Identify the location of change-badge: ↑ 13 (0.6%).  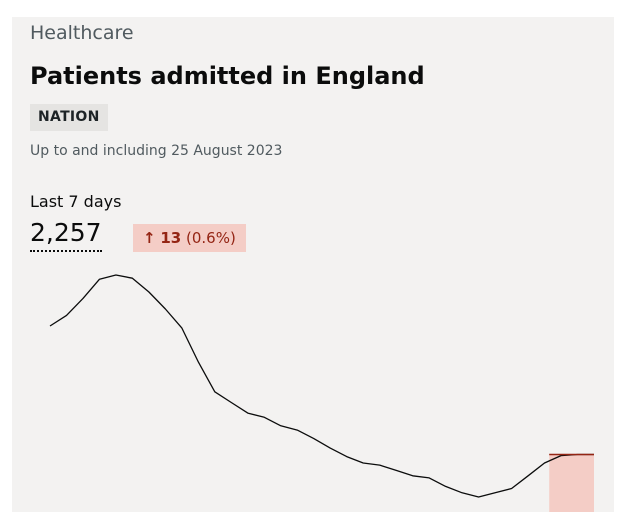
(189, 238).